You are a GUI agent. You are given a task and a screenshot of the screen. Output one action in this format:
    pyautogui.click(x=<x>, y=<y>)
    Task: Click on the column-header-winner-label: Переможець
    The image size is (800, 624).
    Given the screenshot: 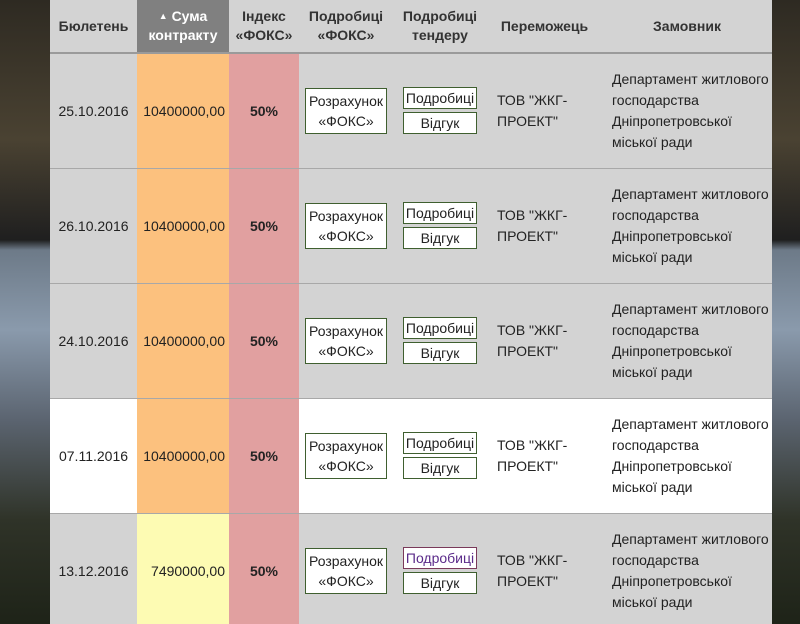 What is the action you would take?
    pyautogui.click(x=544, y=25)
    